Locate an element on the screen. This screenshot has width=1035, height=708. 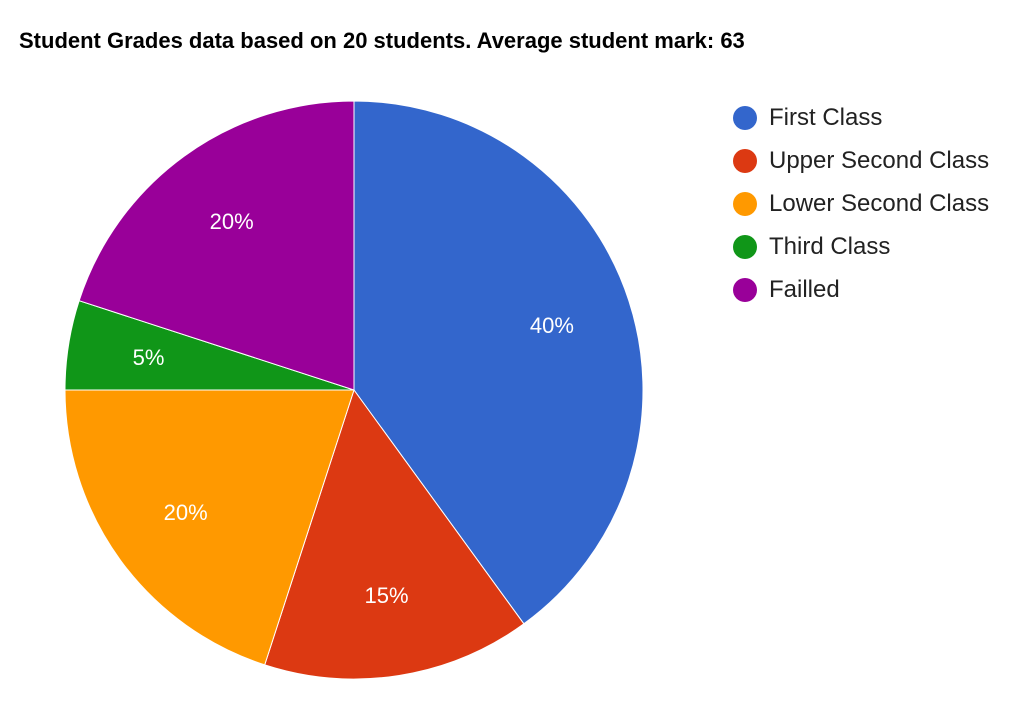
legend-item-upper-second-class: Upper Second Class is located at coordinates (861, 160).